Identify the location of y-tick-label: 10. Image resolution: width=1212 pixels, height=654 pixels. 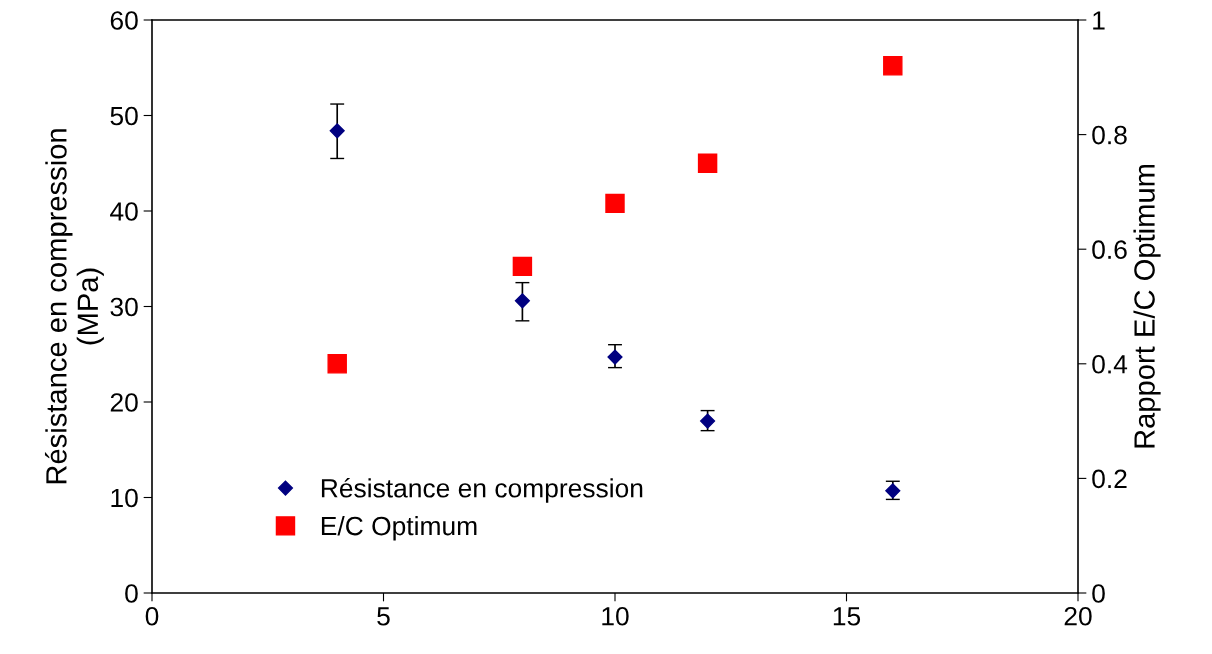
(124, 498).